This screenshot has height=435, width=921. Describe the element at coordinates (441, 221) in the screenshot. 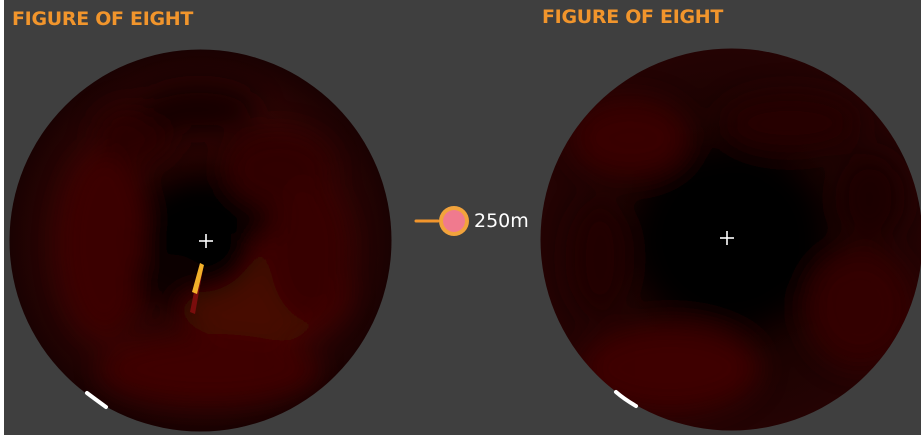

I see `range-marker-icon` at that location.